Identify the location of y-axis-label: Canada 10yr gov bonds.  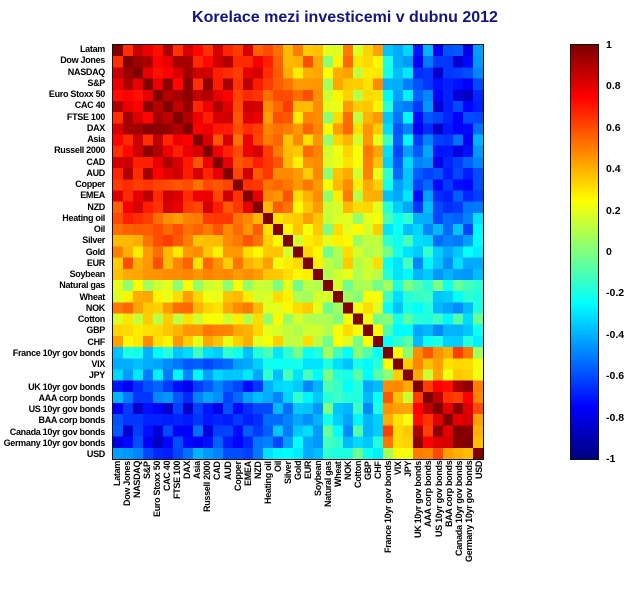
(57, 431).